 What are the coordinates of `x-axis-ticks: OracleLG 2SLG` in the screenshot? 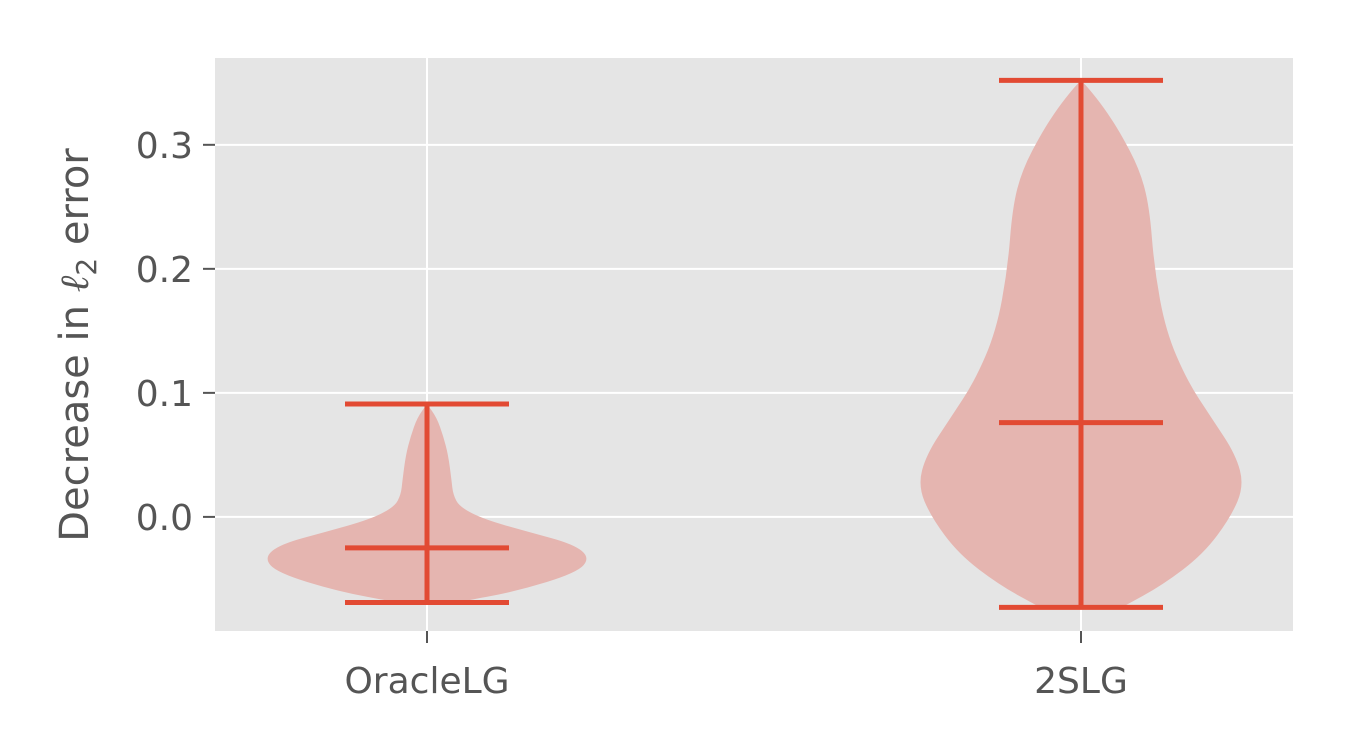 It's located at (736, 666).